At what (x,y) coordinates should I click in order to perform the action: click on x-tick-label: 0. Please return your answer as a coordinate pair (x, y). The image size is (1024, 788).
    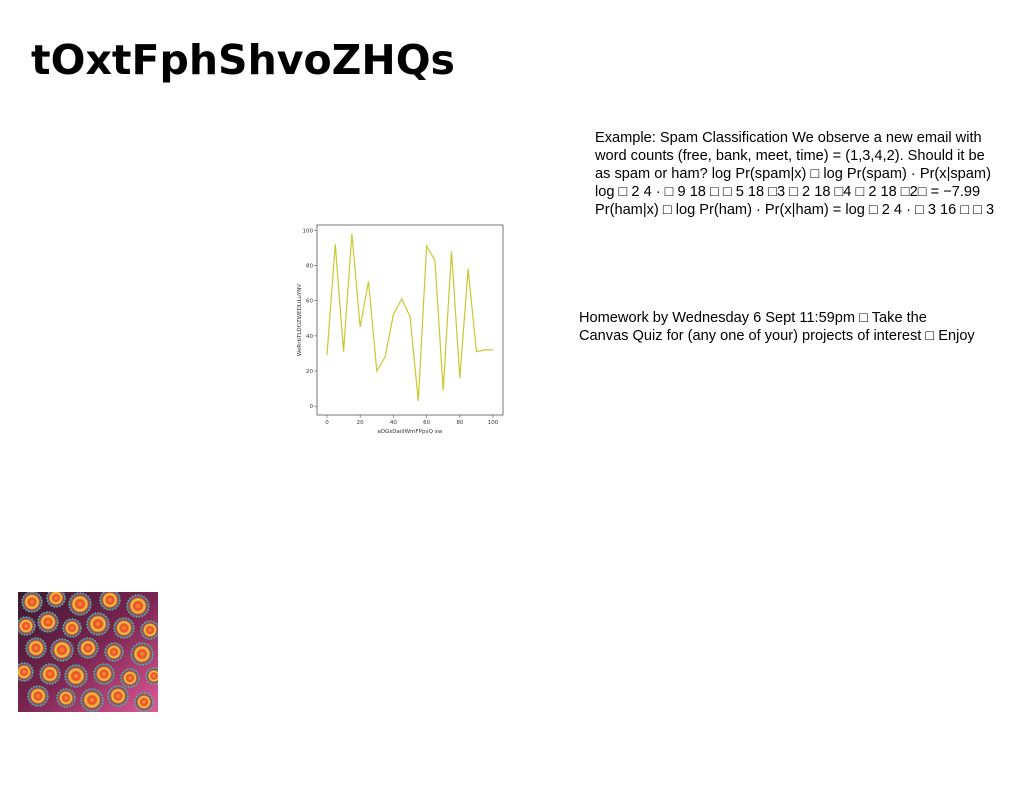
    Looking at the image, I should click on (327, 423).